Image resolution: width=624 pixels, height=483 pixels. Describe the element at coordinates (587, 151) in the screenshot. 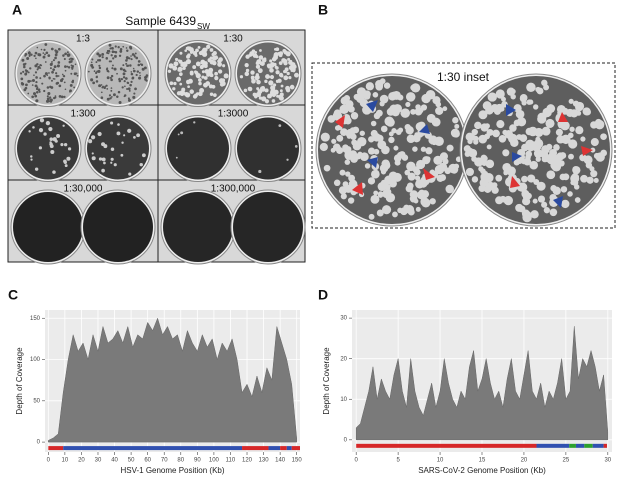

I see `red-arrow` at that location.